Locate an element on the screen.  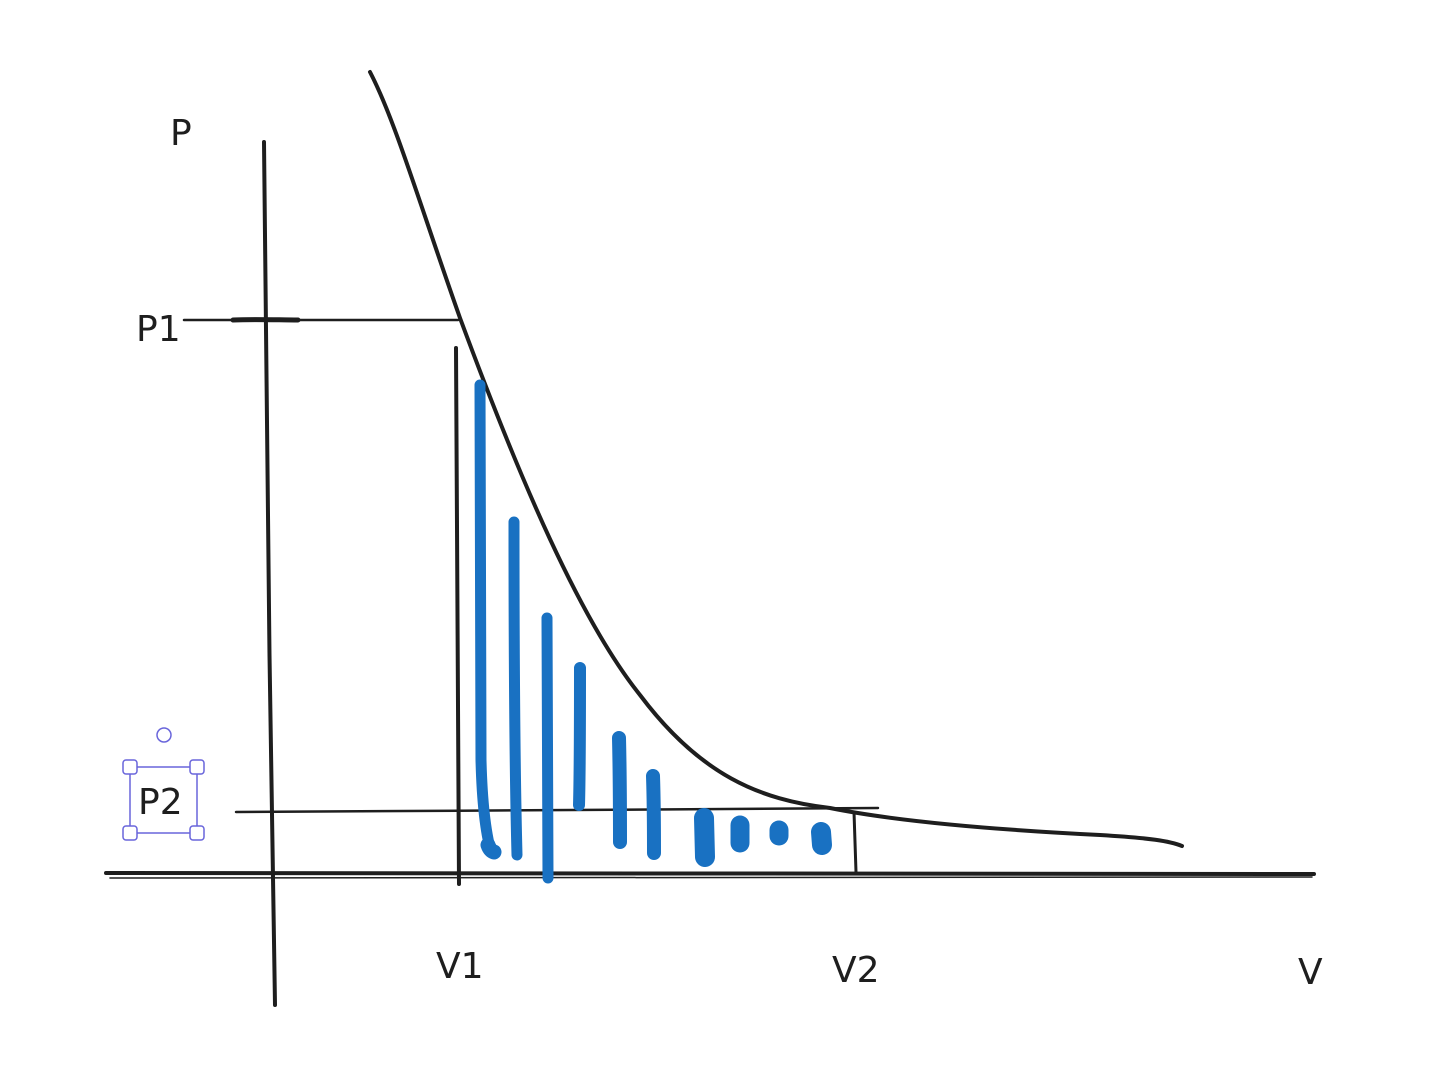
v-axis-line is located at coordinates (710, 874).